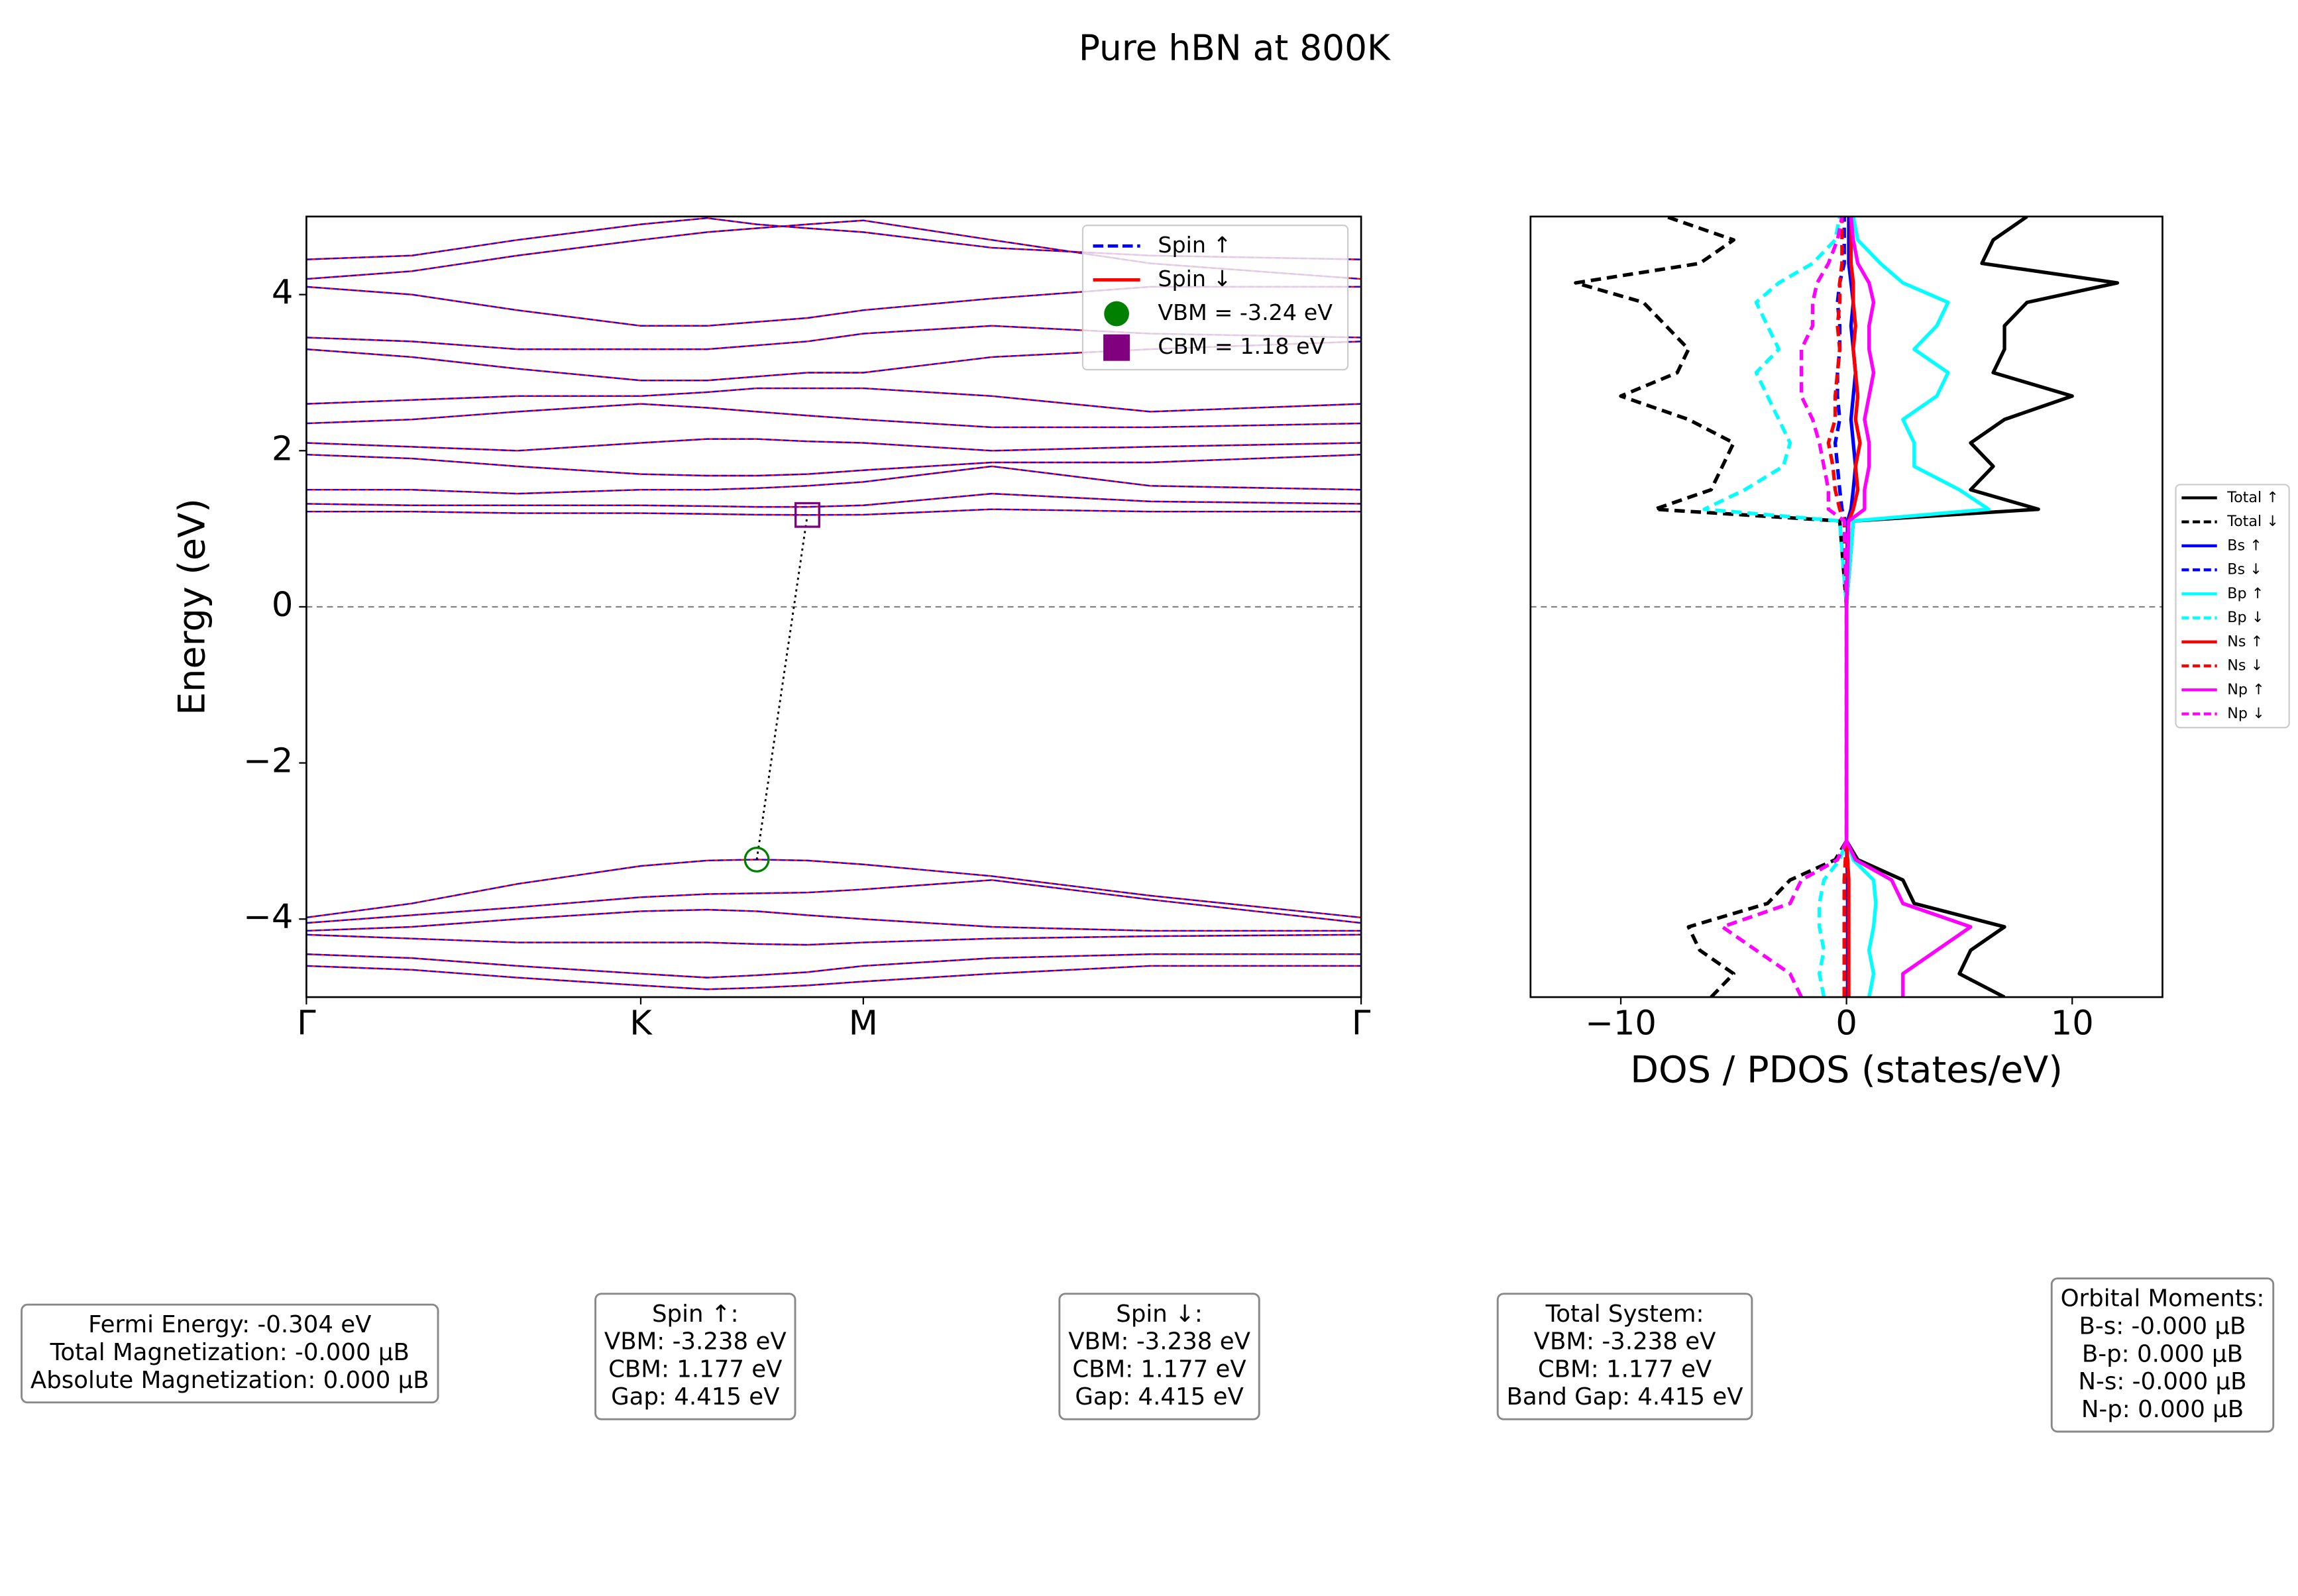 This screenshot has width=2298, height=1596. Describe the element at coordinates (2245, 641) in the screenshot. I see `legend-label: Ns ↑` at that location.